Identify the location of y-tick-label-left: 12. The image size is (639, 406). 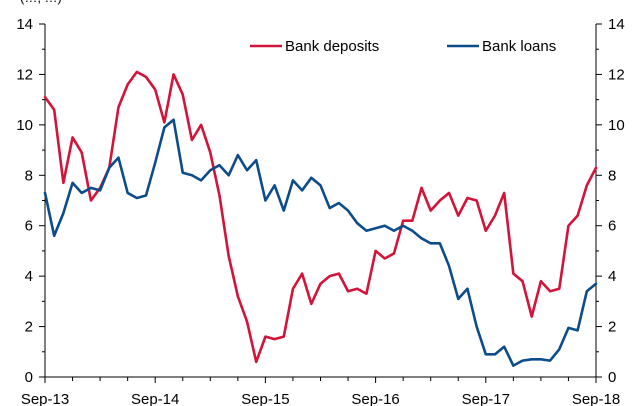
(24, 74).